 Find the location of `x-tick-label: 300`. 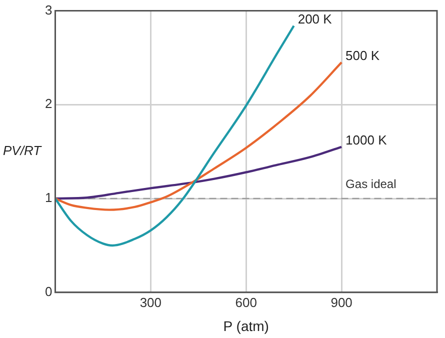

x-tick-label: 300 is located at coordinates (151, 302).